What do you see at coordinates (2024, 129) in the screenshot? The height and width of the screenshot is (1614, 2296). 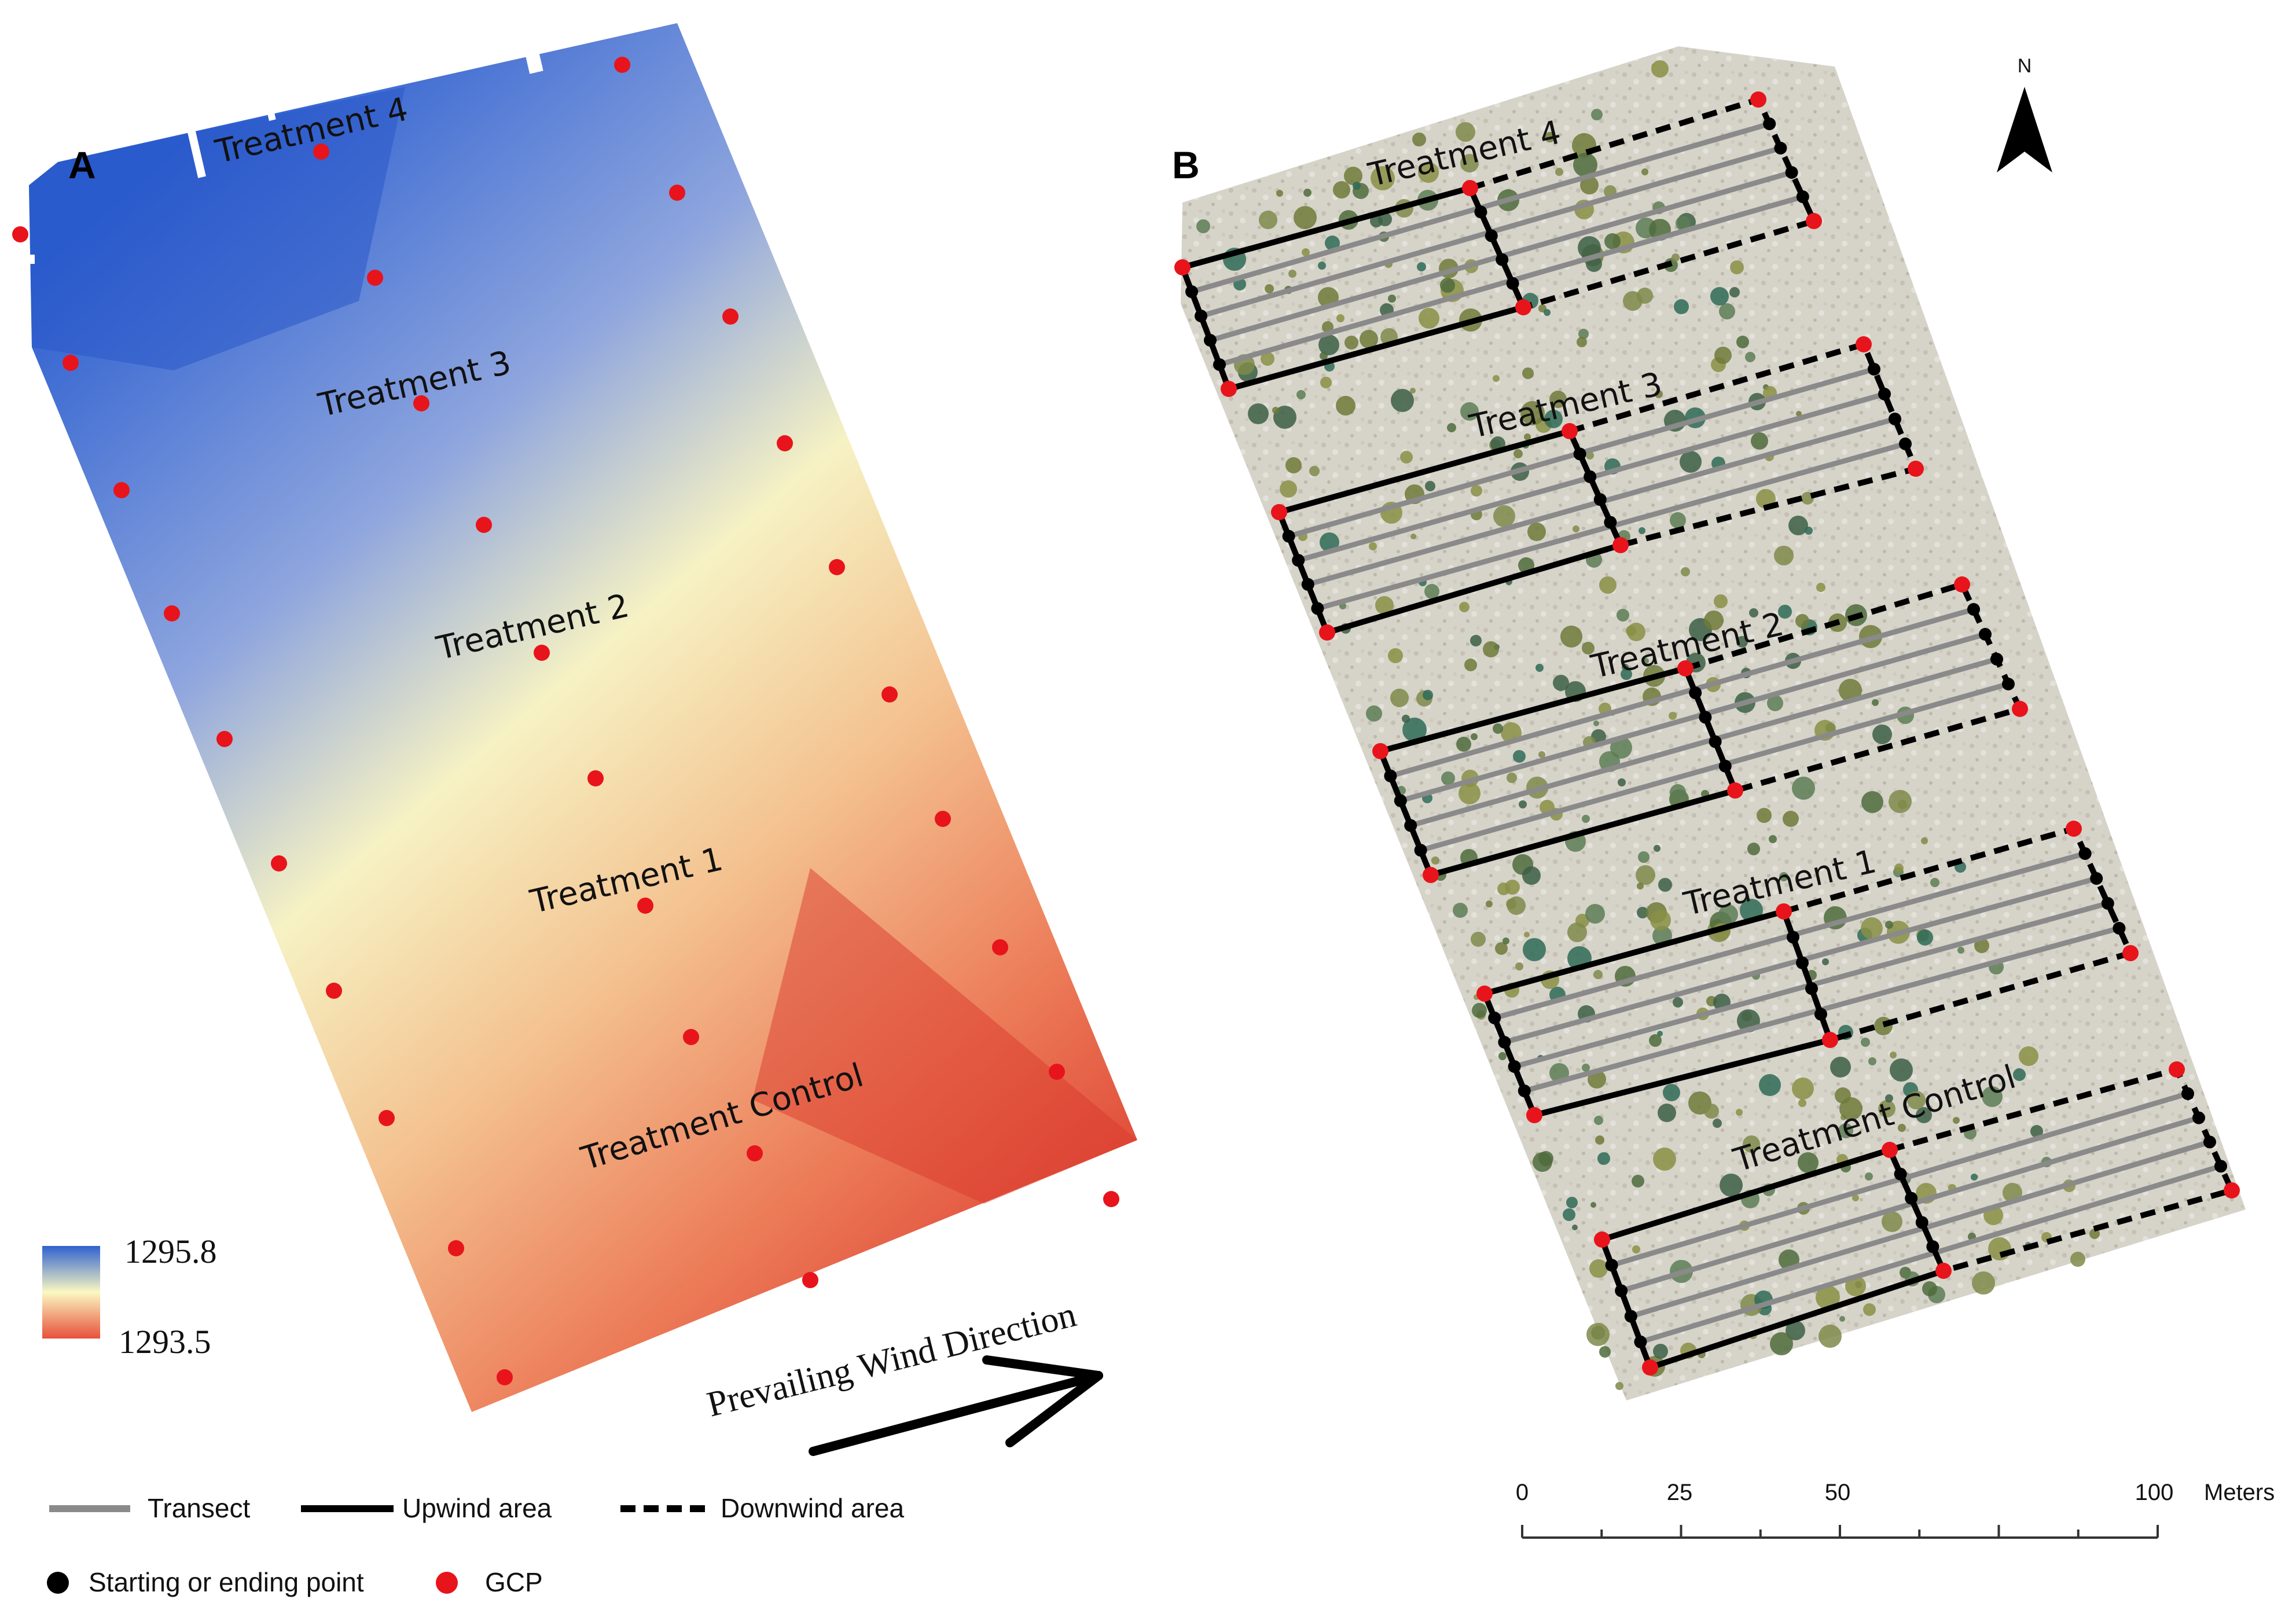 I see `north-arrow-icon` at bounding box center [2024, 129].